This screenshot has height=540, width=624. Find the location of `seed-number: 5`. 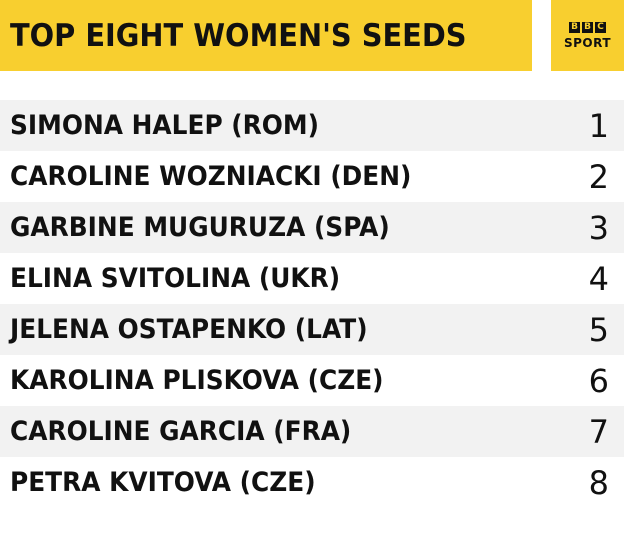

seed-number: 5 is located at coordinates (598, 329).